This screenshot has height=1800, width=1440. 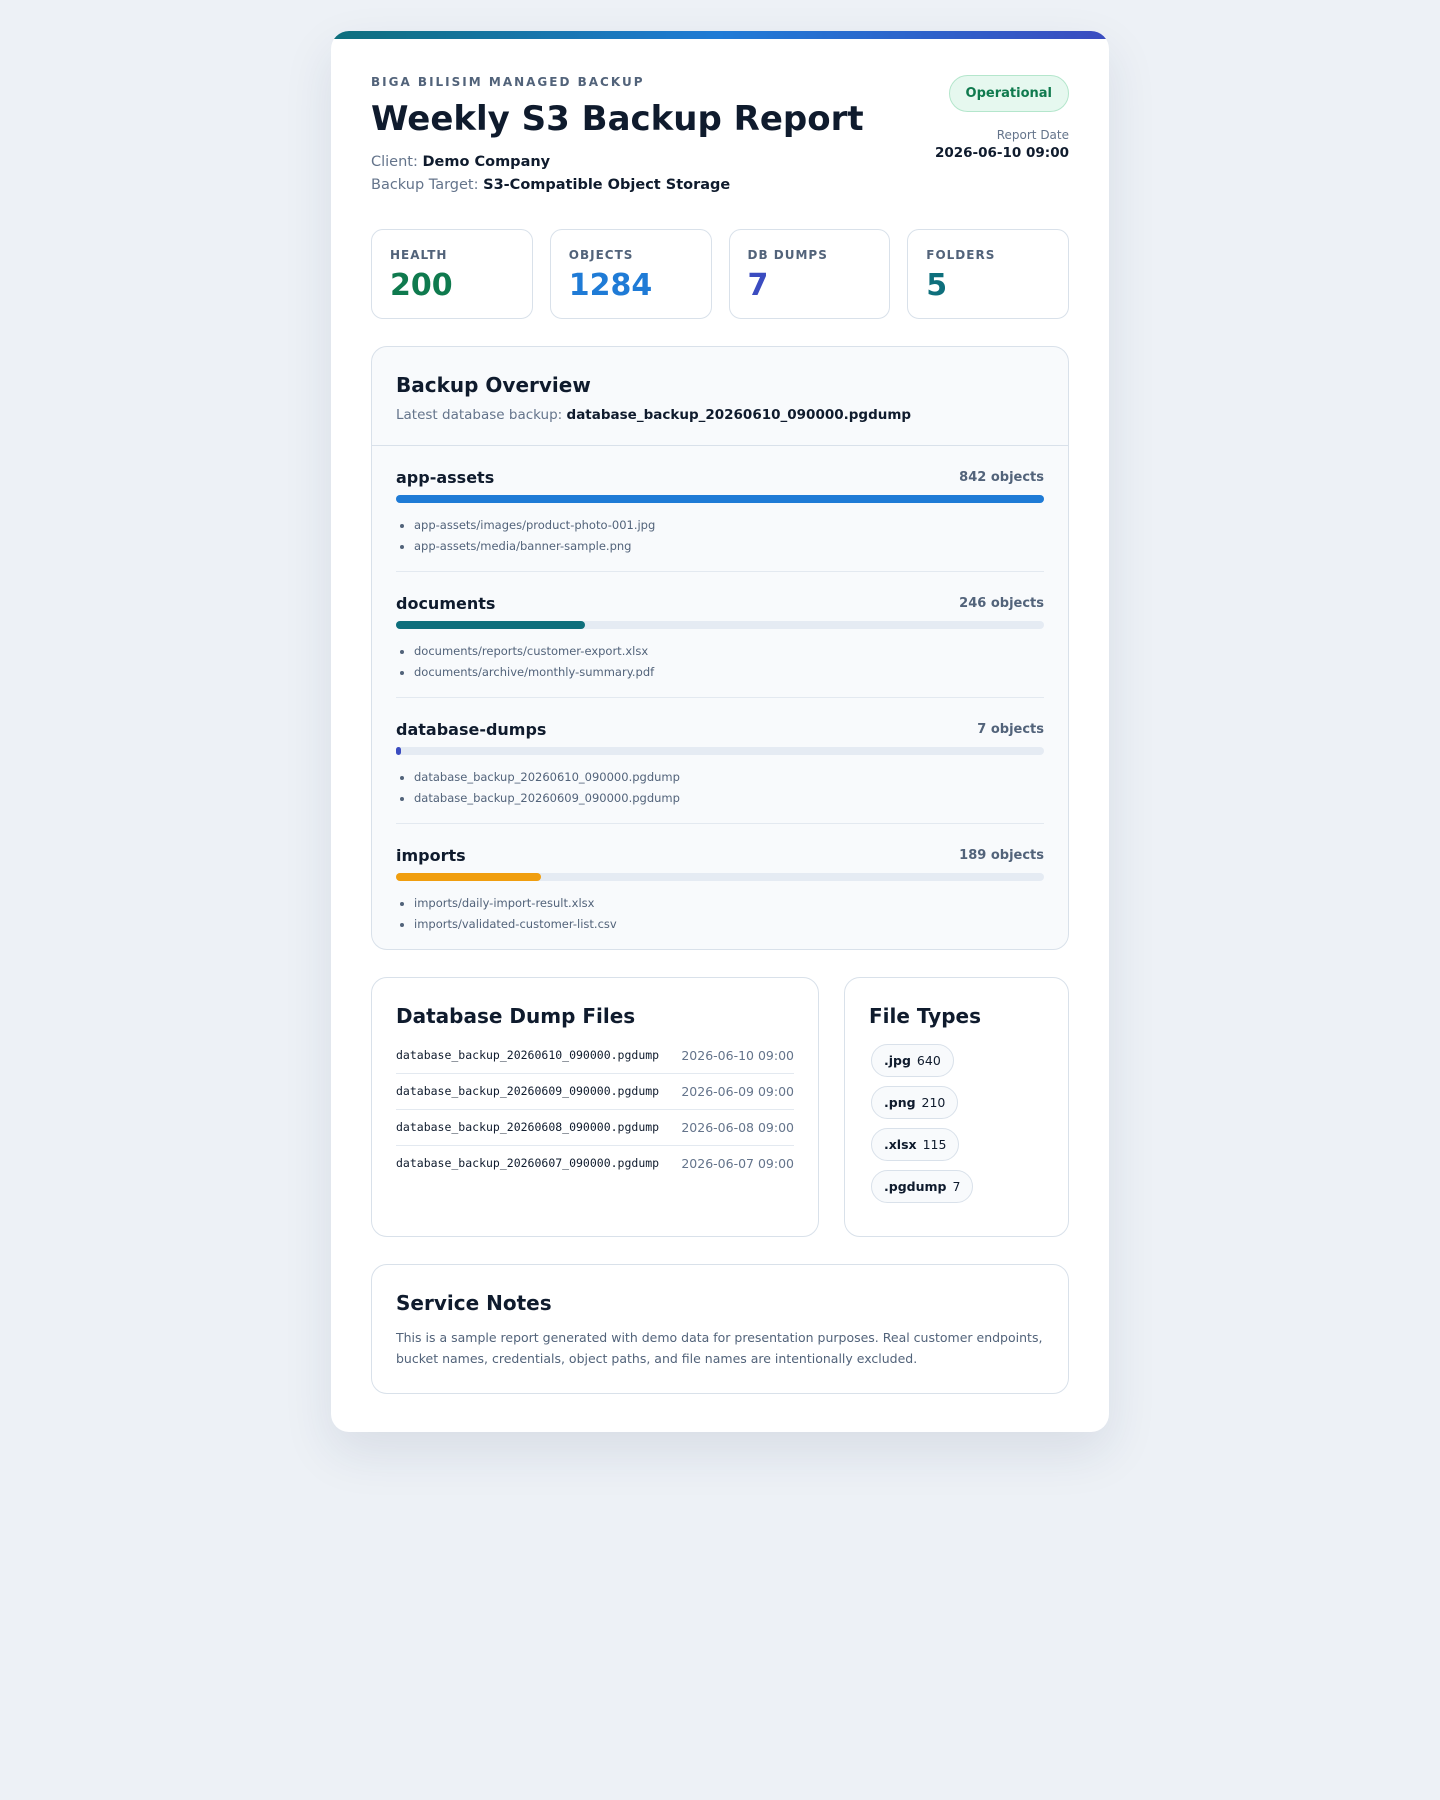 I want to click on type-count: 210, so click(x=933, y=1102).